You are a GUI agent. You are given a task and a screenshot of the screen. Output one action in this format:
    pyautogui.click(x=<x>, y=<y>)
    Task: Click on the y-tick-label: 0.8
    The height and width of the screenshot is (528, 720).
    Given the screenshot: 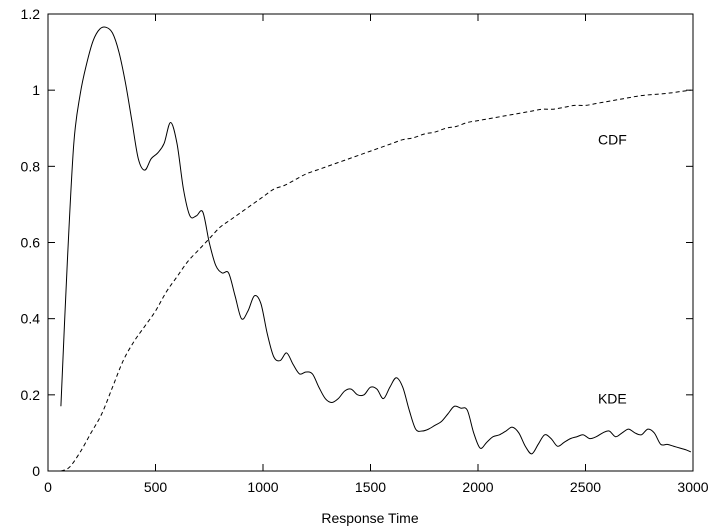 What is the action you would take?
    pyautogui.click(x=31, y=166)
    